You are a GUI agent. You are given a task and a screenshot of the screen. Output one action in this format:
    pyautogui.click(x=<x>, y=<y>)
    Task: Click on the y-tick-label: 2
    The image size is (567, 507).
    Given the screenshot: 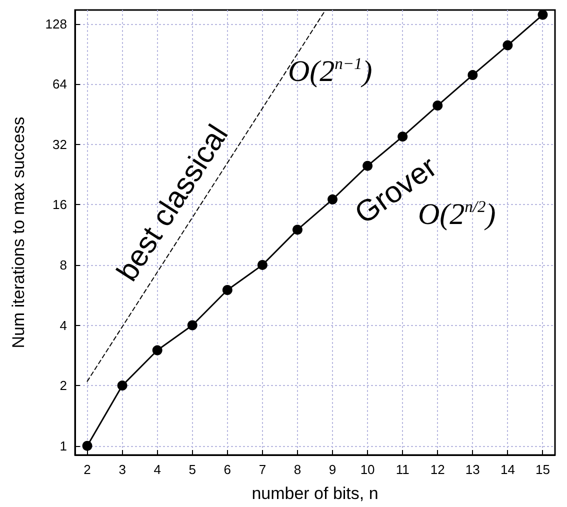 What is the action you would take?
    pyautogui.click(x=63, y=386)
    